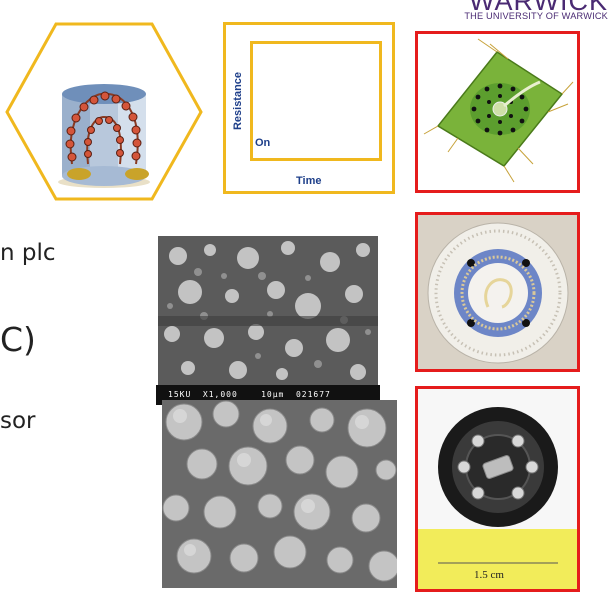 Image resolution: width=608 pixels, height=594 pixels. What do you see at coordinates (489, 575) in the screenshot?
I see `scale-label: 1.5 cm` at bounding box center [489, 575].